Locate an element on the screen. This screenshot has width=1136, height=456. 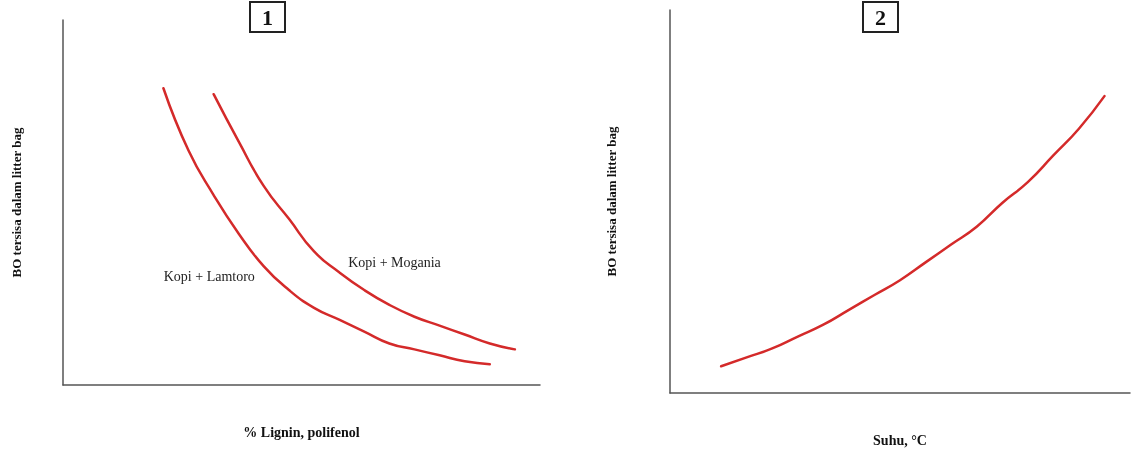
chart-title: 1 is located at coordinates (267, 17).